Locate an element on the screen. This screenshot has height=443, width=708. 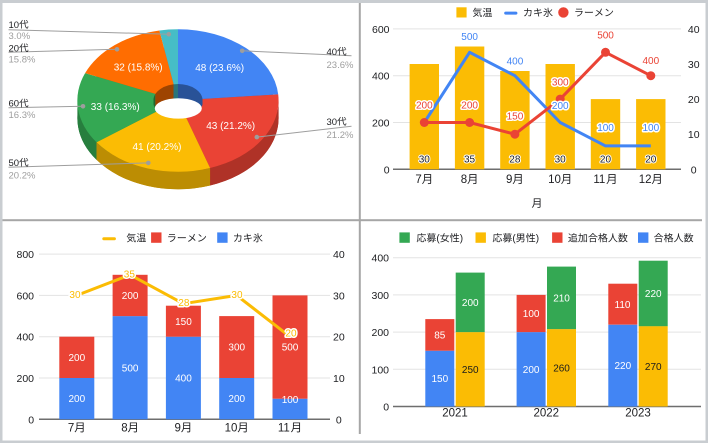
svg-text: 210 is located at coordinates (561, 299).